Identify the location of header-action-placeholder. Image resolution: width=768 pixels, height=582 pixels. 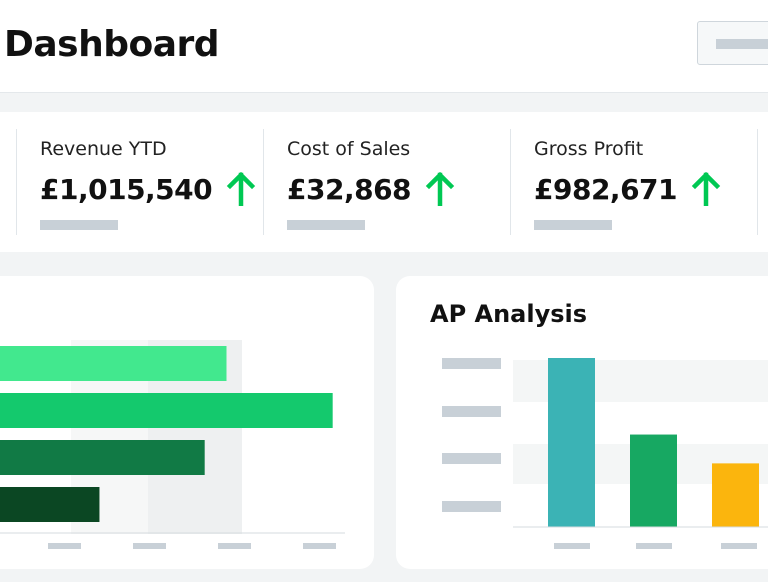
(742, 44).